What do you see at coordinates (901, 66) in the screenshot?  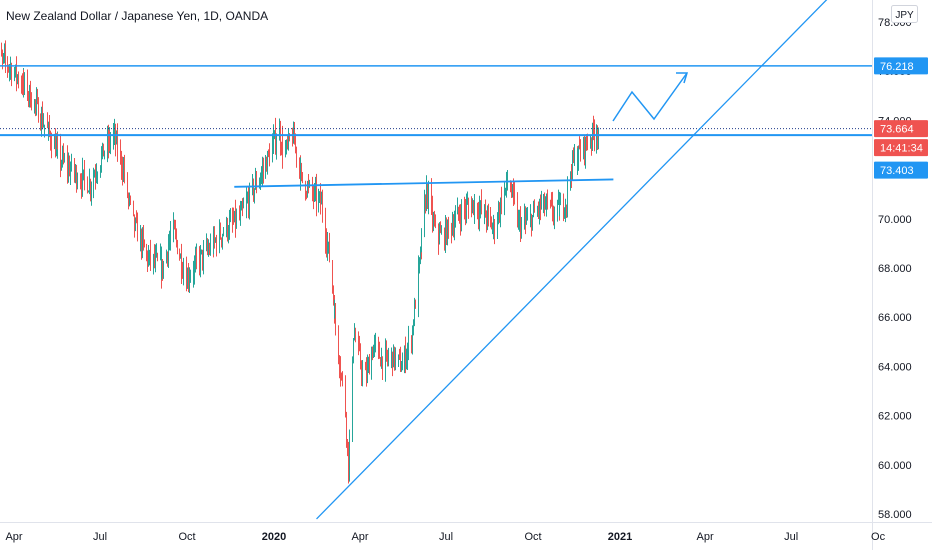 I see `resistance-price-badge-box` at bounding box center [901, 66].